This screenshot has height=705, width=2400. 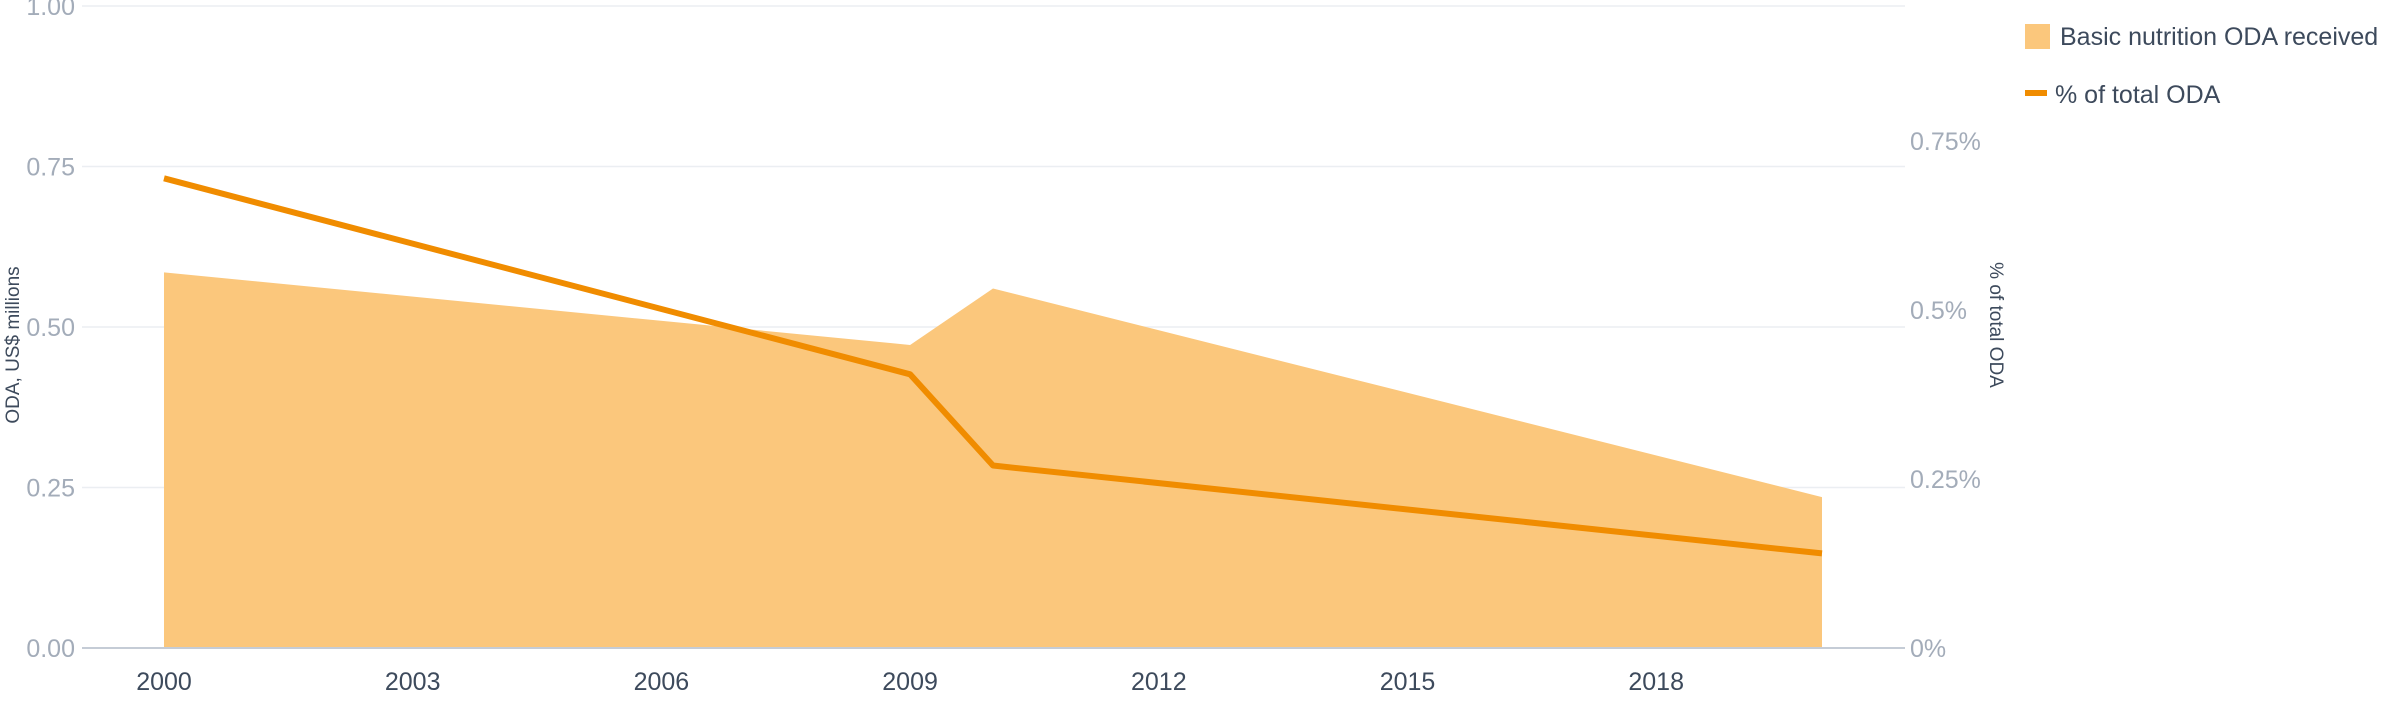 I want to click on legend-swatch-area, so click(x=2037, y=36).